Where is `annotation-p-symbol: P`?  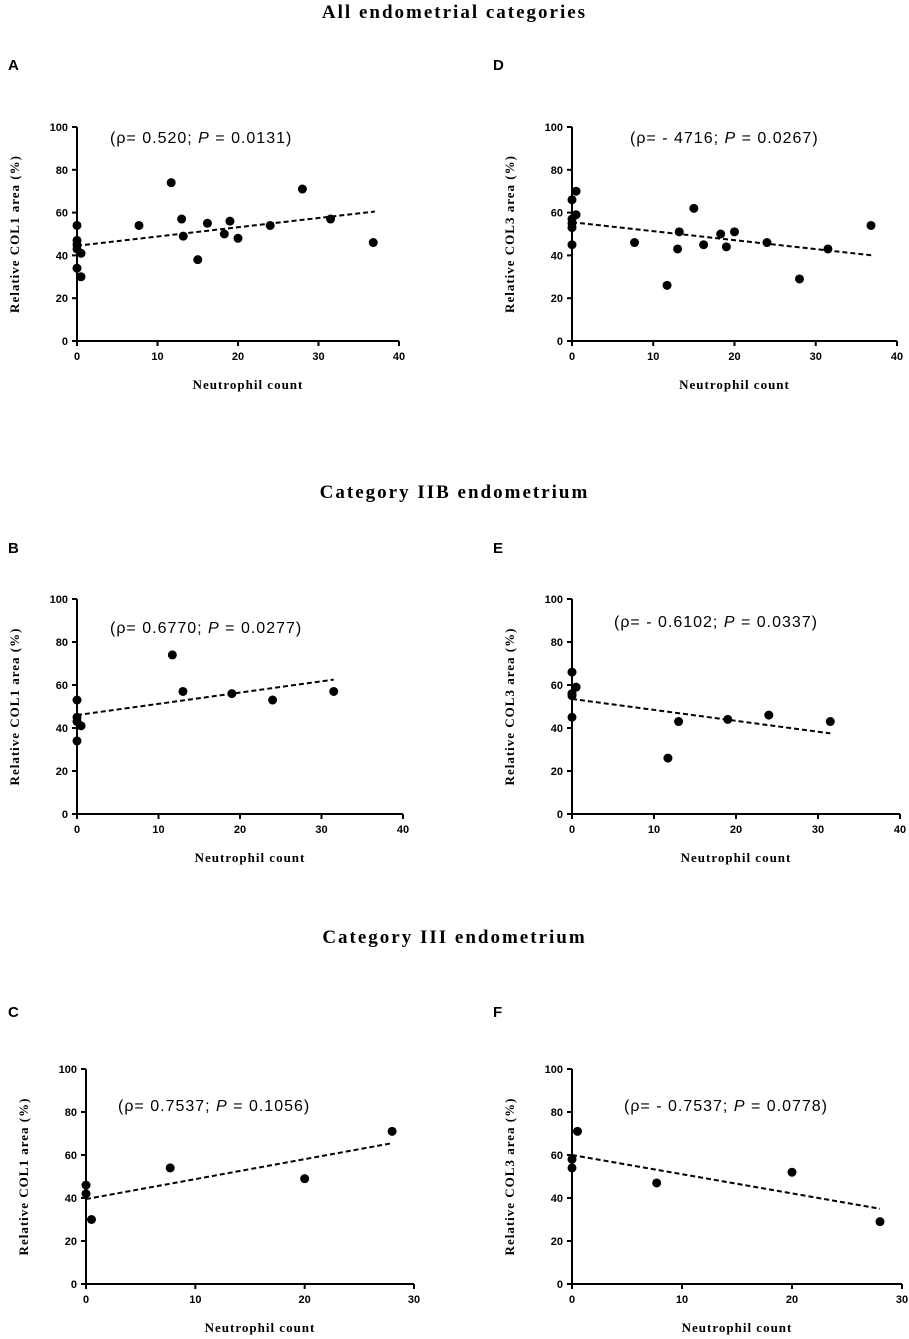
annotation-p-symbol: P is located at coordinates (222, 1106).